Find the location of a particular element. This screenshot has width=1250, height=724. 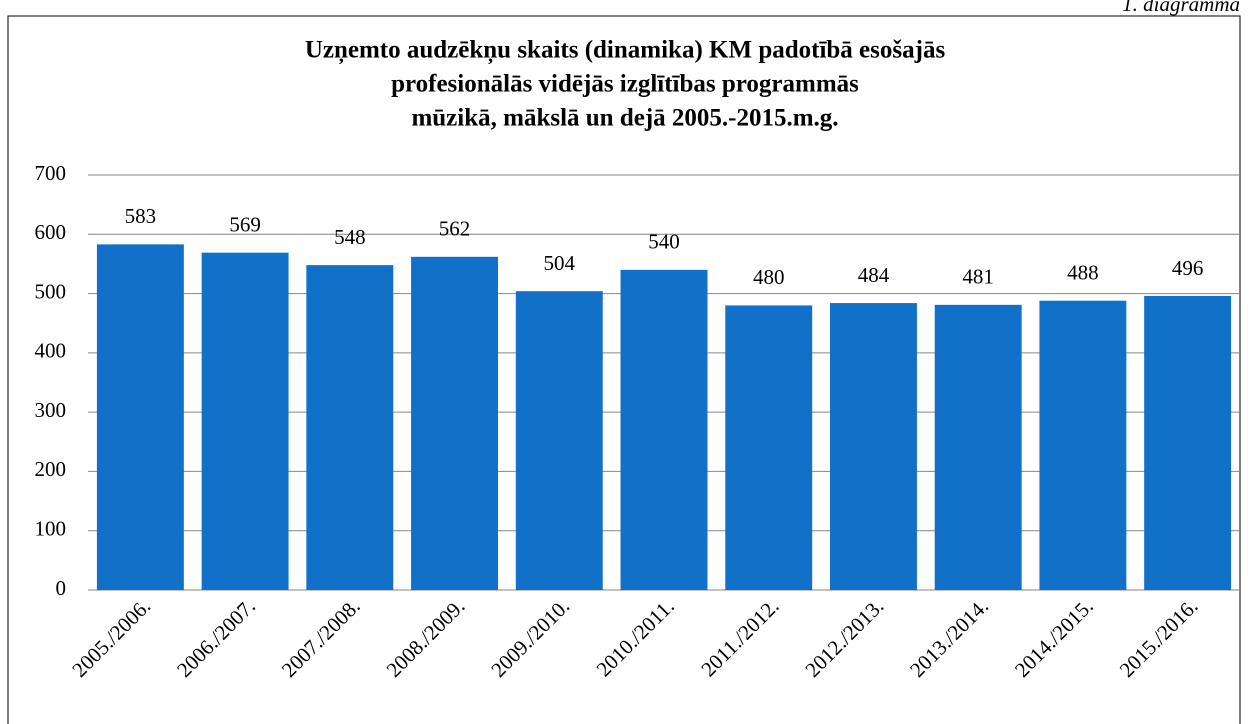

data-label: 484 is located at coordinates (874, 275).